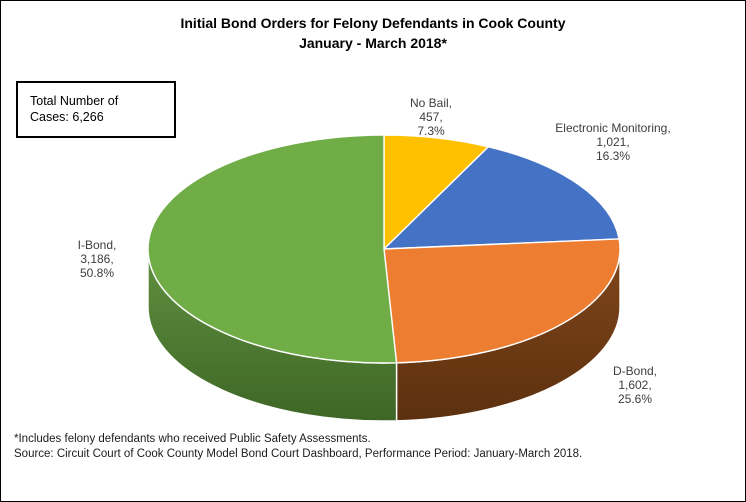 This screenshot has height=502, width=746. Describe the element at coordinates (613, 156) in the screenshot. I see `slice-label-line: 16.3%` at that location.